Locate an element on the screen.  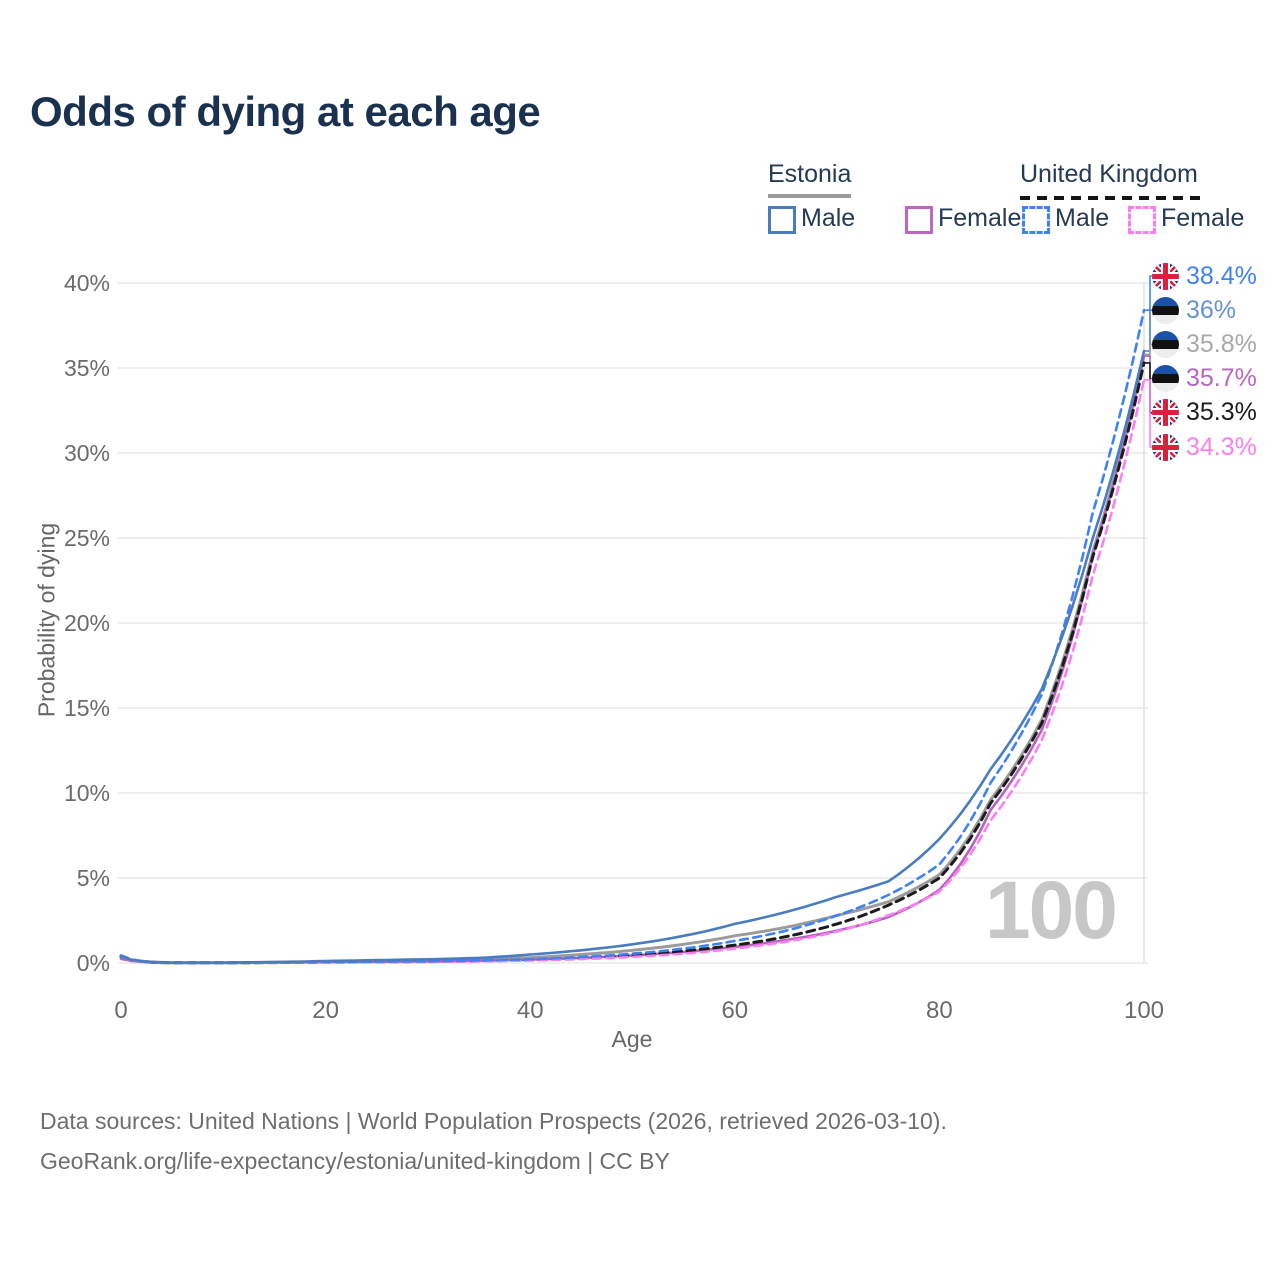
estonia-female-label: Female is located at coordinates (980, 218).